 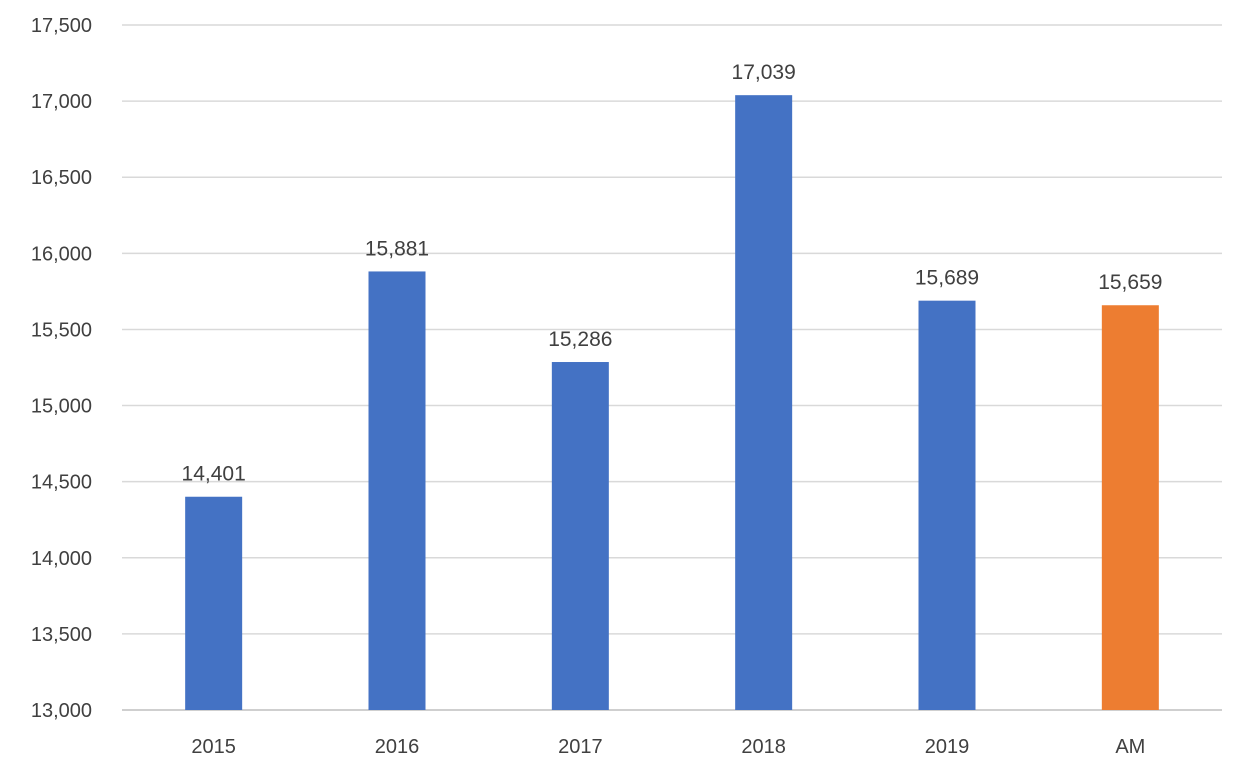 I want to click on y-tick-label: 14,000, so click(x=61, y=559).